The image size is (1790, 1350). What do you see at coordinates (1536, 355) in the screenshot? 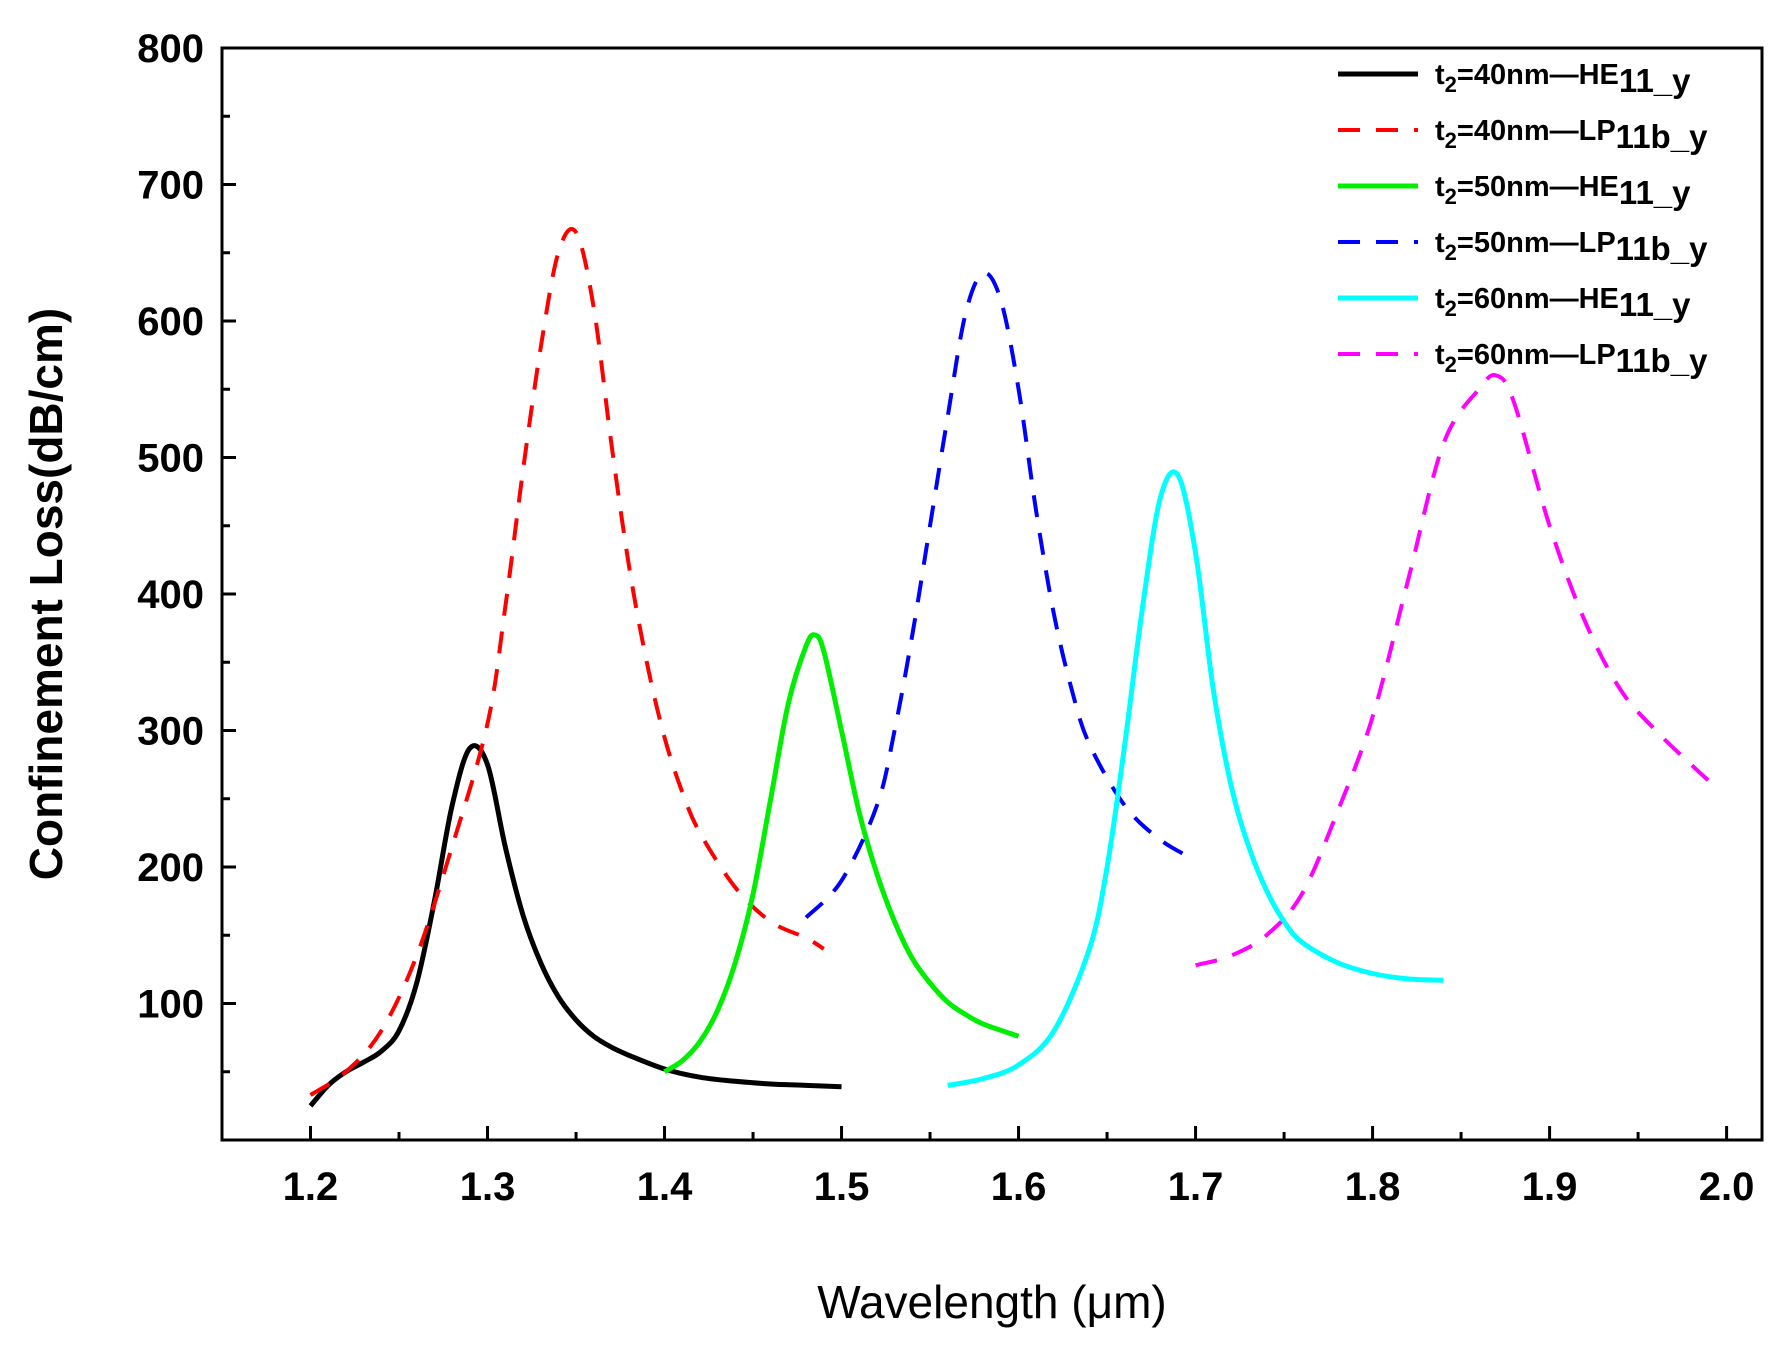
I see `legend-label-part: =60nm—LP` at bounding box center [1536, 355].